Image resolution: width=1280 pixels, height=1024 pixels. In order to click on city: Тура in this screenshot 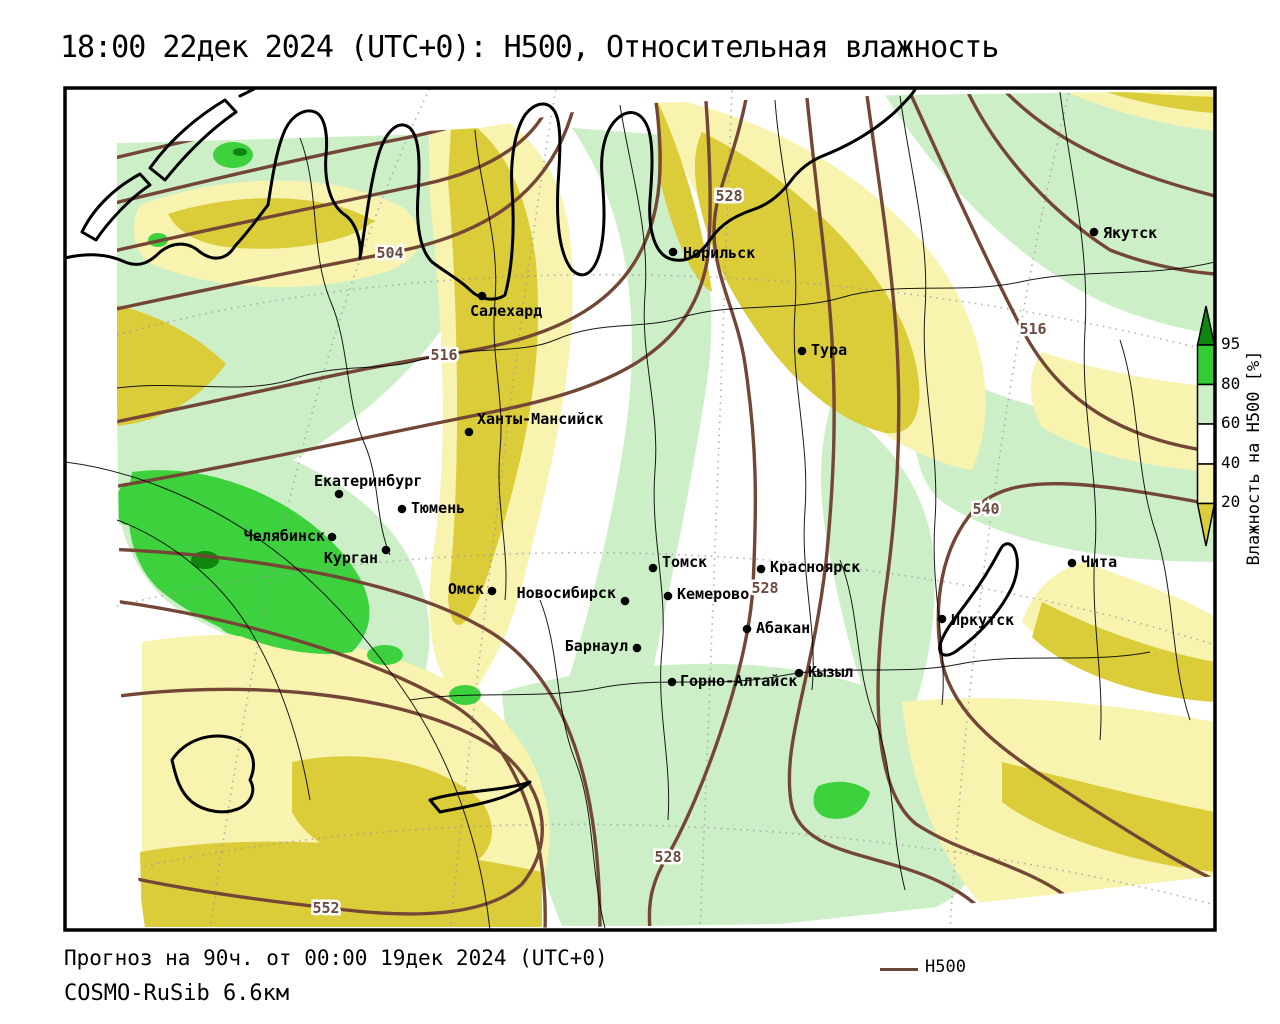, I will do `click(822, 350)`.